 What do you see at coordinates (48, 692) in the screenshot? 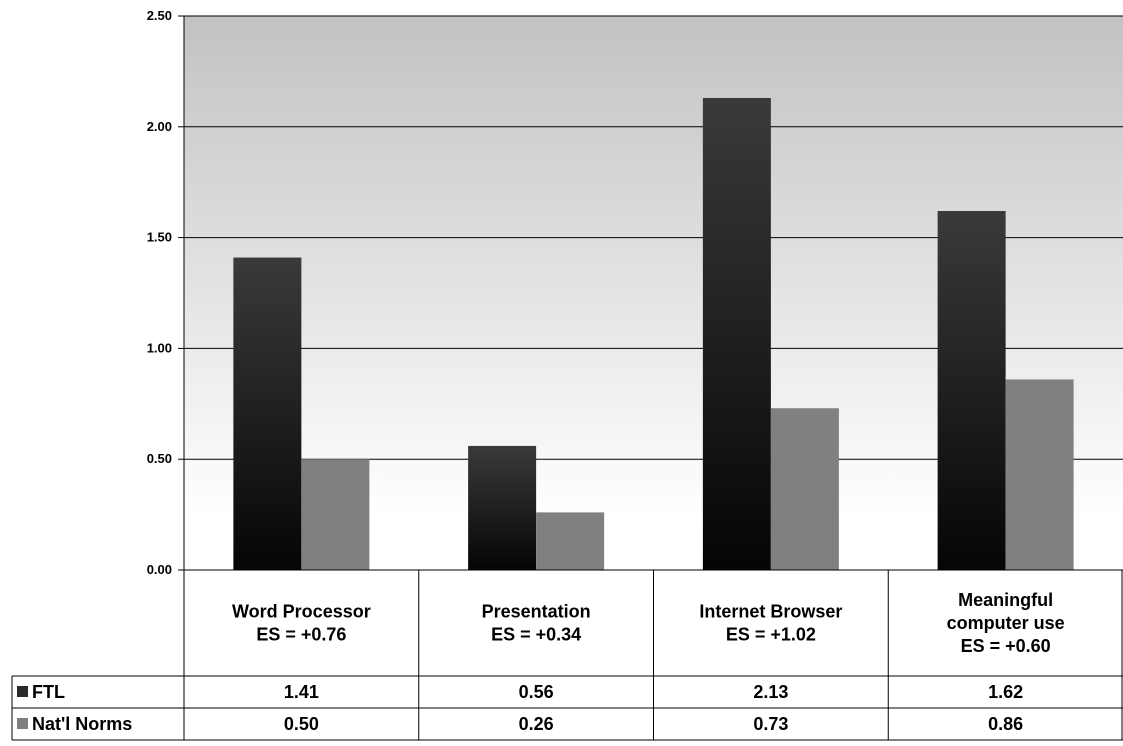
I see `legend-label: FTL` at bounding box center [48, 692].